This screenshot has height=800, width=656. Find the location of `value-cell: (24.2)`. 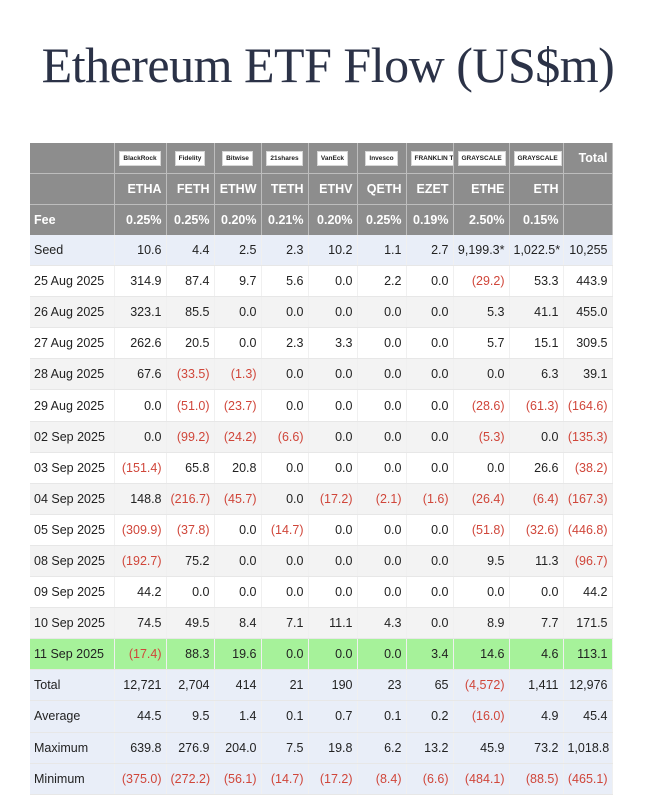

value-cell: (24.2) is located at coordinates (238, 437).